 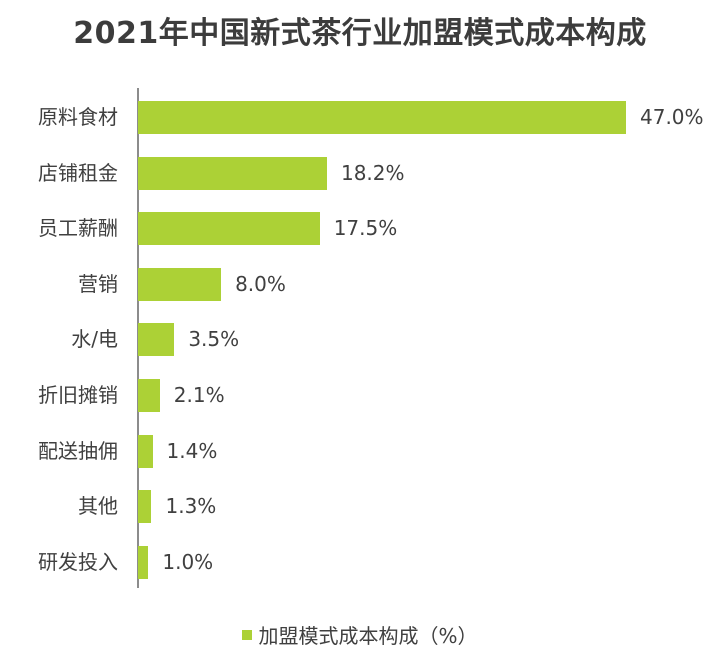 I want to click on bar-row: 营销 8.0%, so click(x=360, y=284).